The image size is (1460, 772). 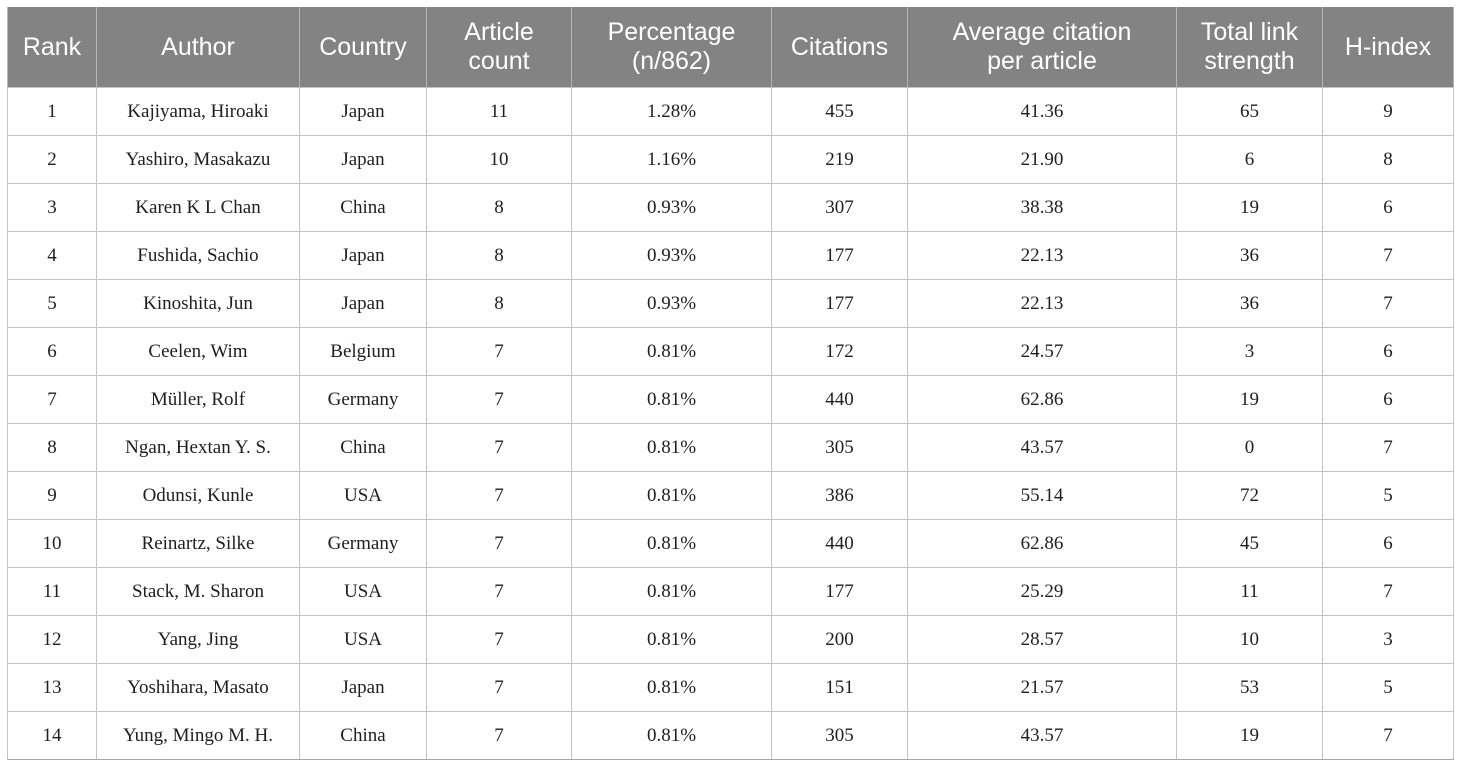 What do you see at coordinates (198, 303) in the screenshot?
I see `cell-author: Kinoshita, Jun` at bounding box center [198, 303].